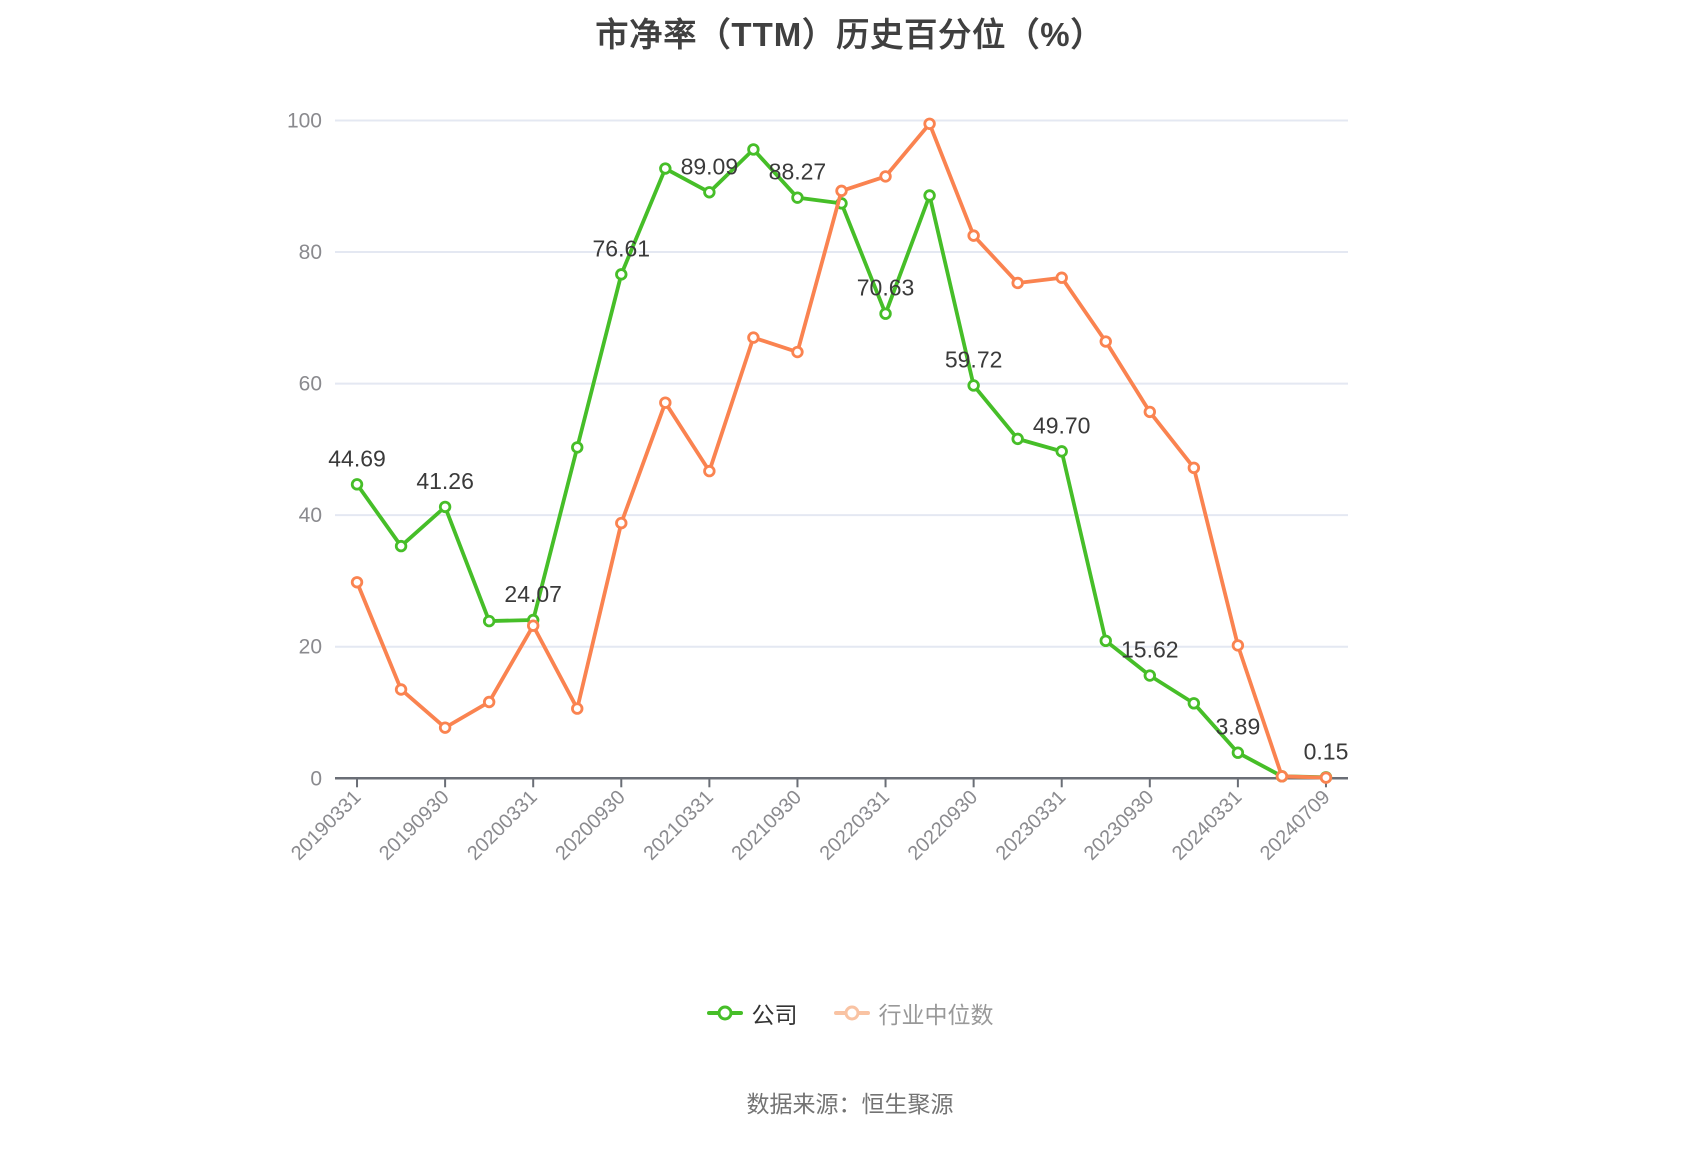 The height and width of the screenshot is (1150, 1700). I want to click on svg-text: 20190331, so click(326, 825).